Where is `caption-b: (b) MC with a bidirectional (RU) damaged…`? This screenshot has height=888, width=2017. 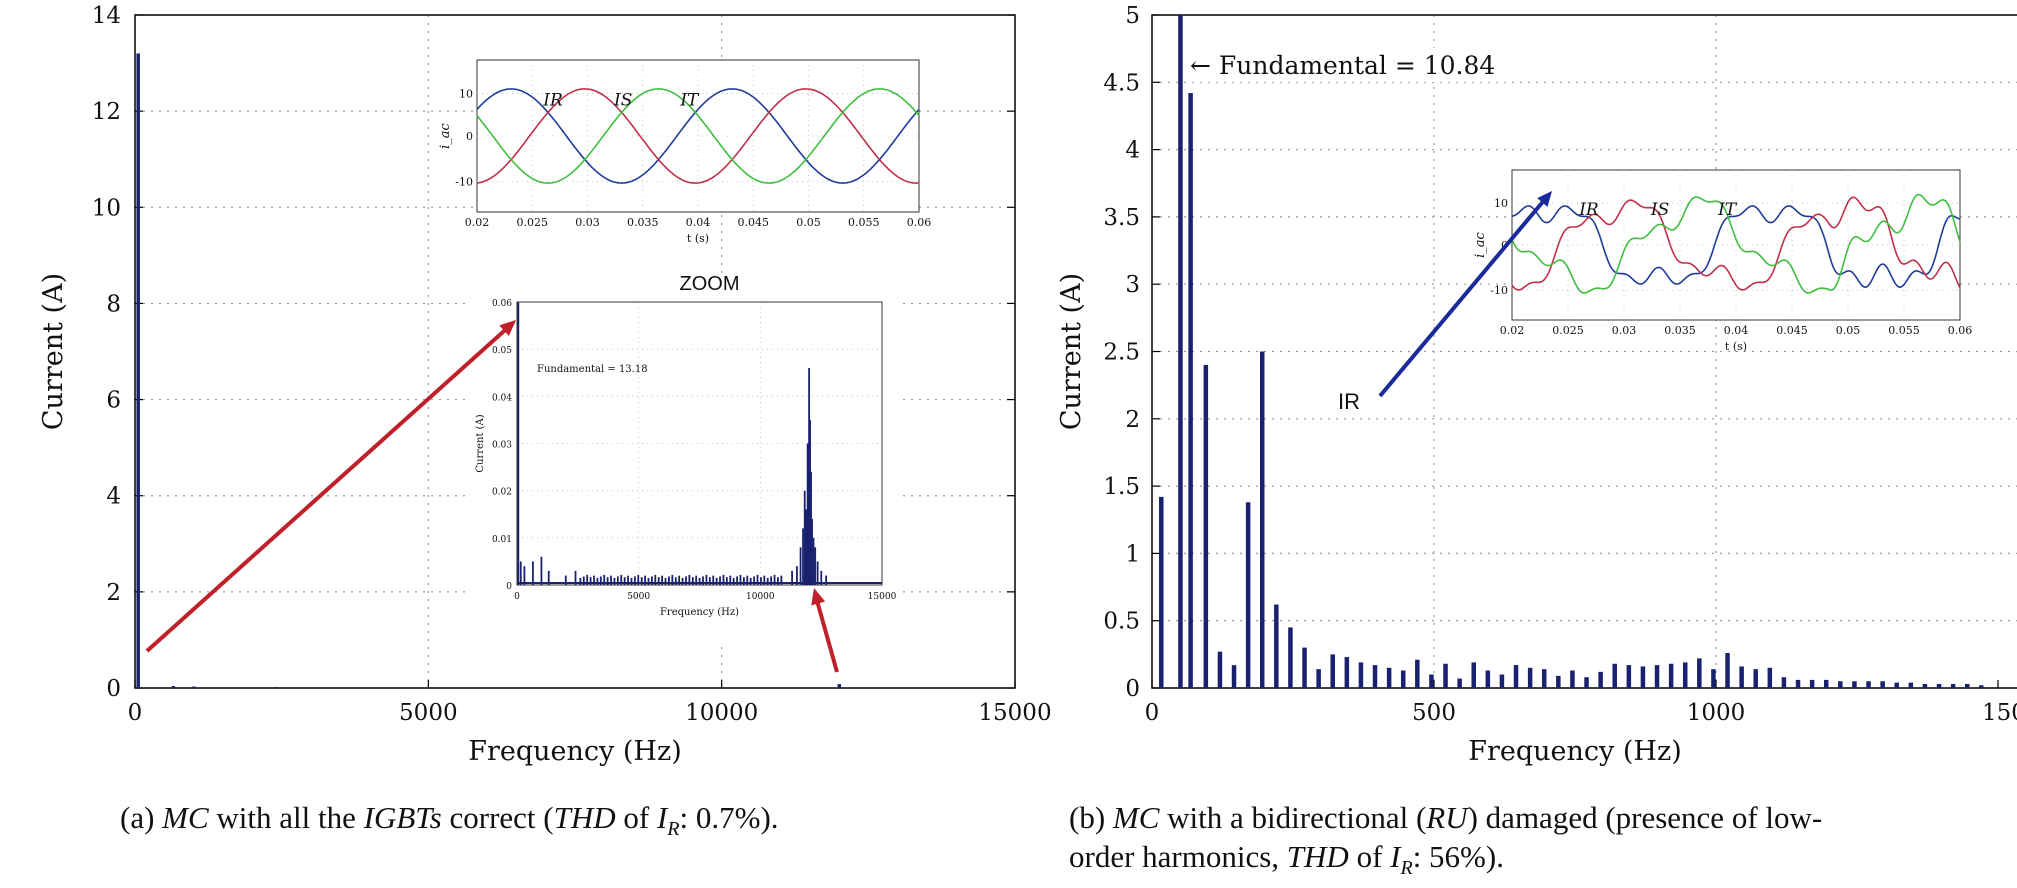
caption-b: (b) MC with a bidirectional (RU) damaged… is located at coordinates (1541, 843).